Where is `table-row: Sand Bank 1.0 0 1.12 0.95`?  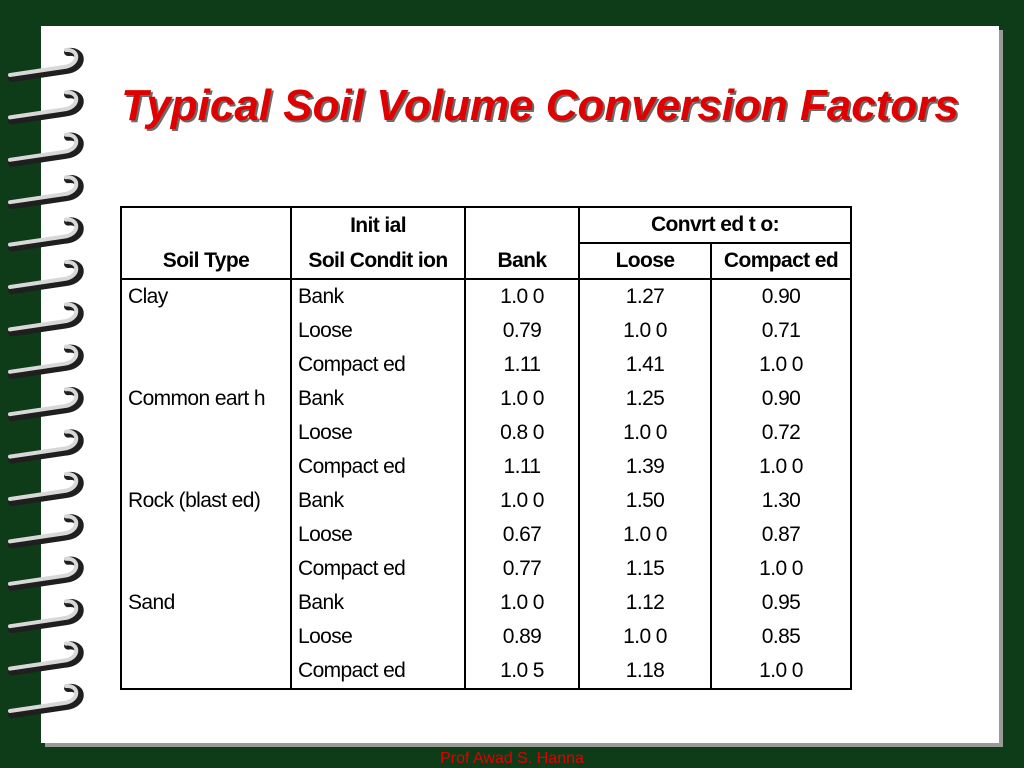
table-row: Sand Bank 1.0 0 1.12 0.95 is located at coordinates (486, 603).